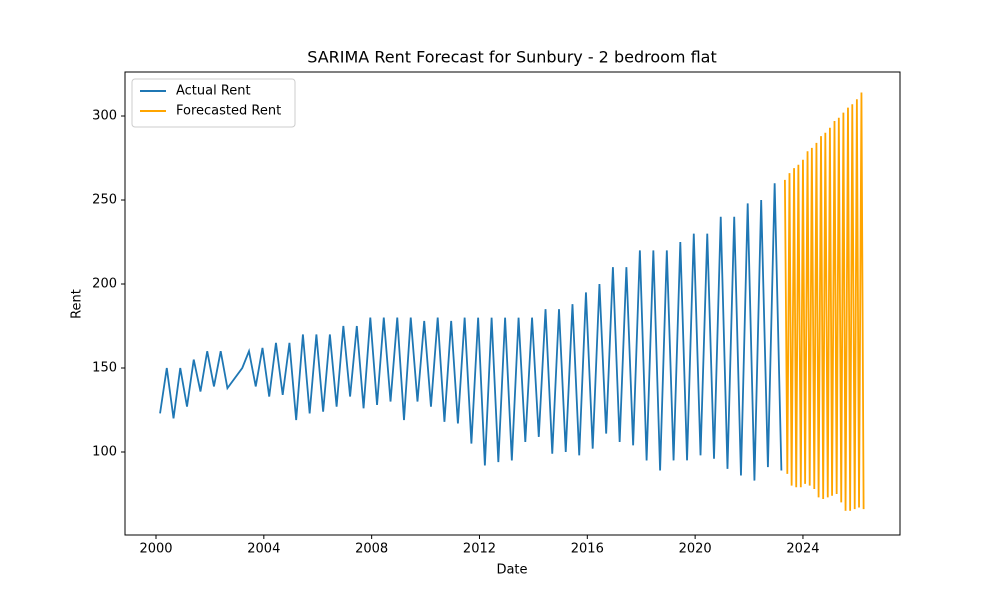 The height and width of the screenshot is (604, 1000). What do you see at coordinates (104, 116) in the screenshot?
I see `y-tick-label: 300` at bounding box center [104, 116].